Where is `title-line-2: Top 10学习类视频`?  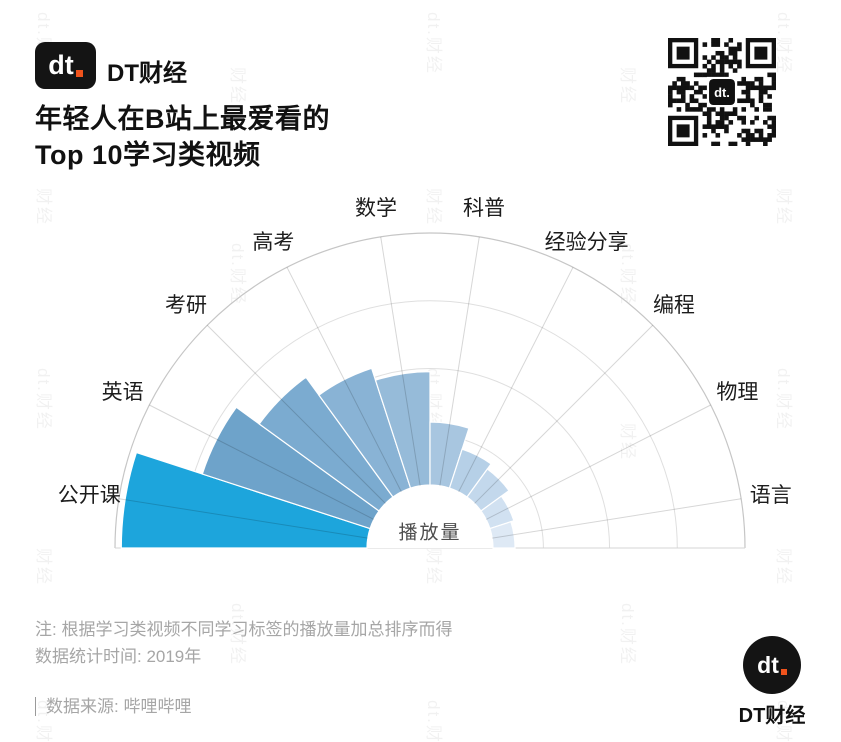 title-line-2: Top 10学习类视频 is located at coordinates (148, 154).